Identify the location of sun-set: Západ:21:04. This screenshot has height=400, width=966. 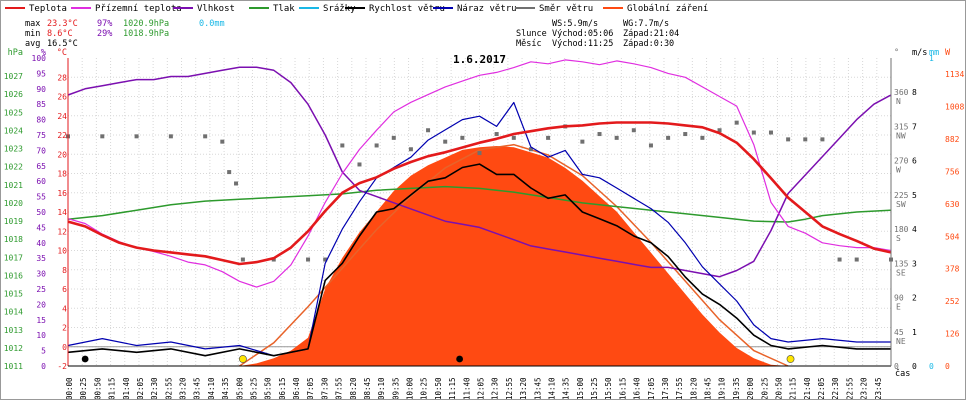
(651, 34).